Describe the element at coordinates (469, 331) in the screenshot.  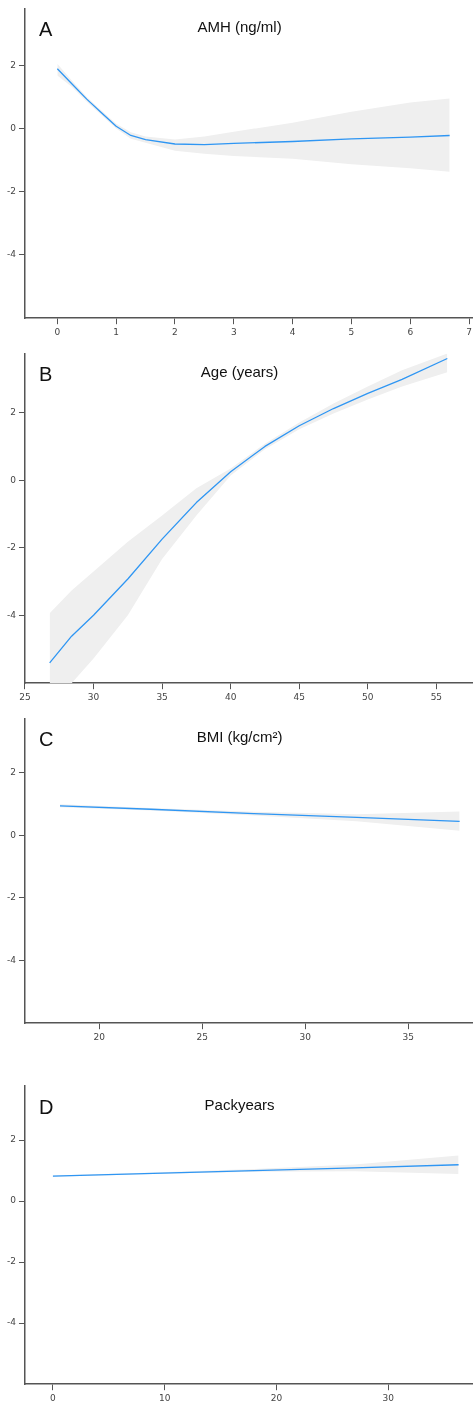
I see `x-tick-label: 7` at that location.